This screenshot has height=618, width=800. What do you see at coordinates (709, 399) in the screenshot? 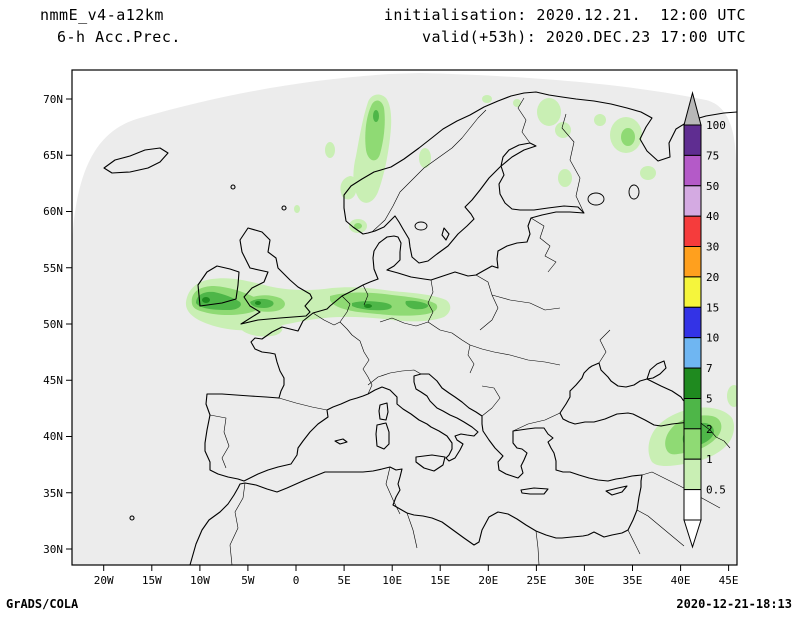
I see `colorbar-label: 5` at bounding box center [709, 399].